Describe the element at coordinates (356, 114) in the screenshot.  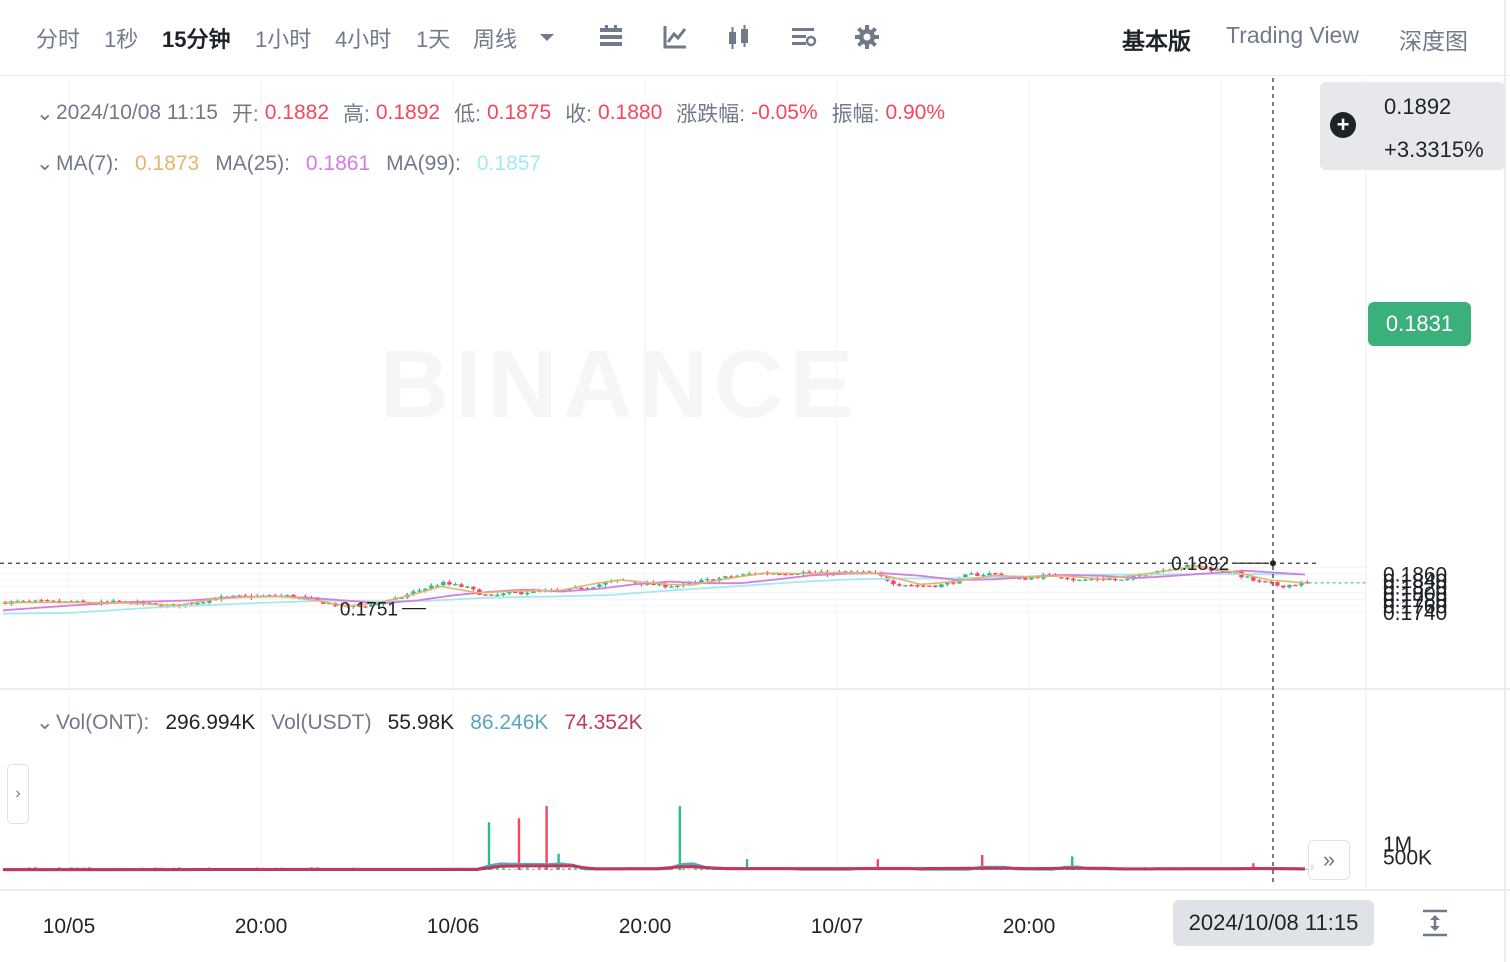
I see `high-label: 高:` at that location.